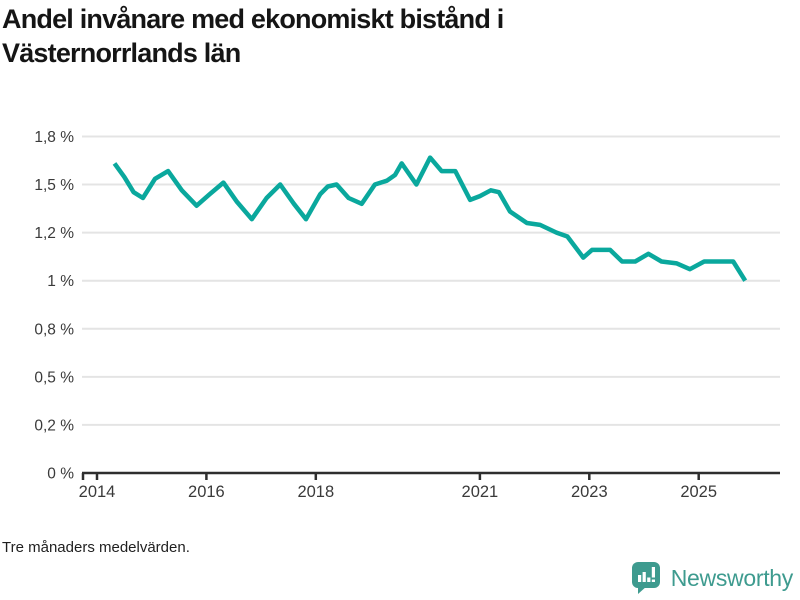 This screenshot has height=600, width=800. I want to click on x-tick-label: 2023, so click(589, 492).